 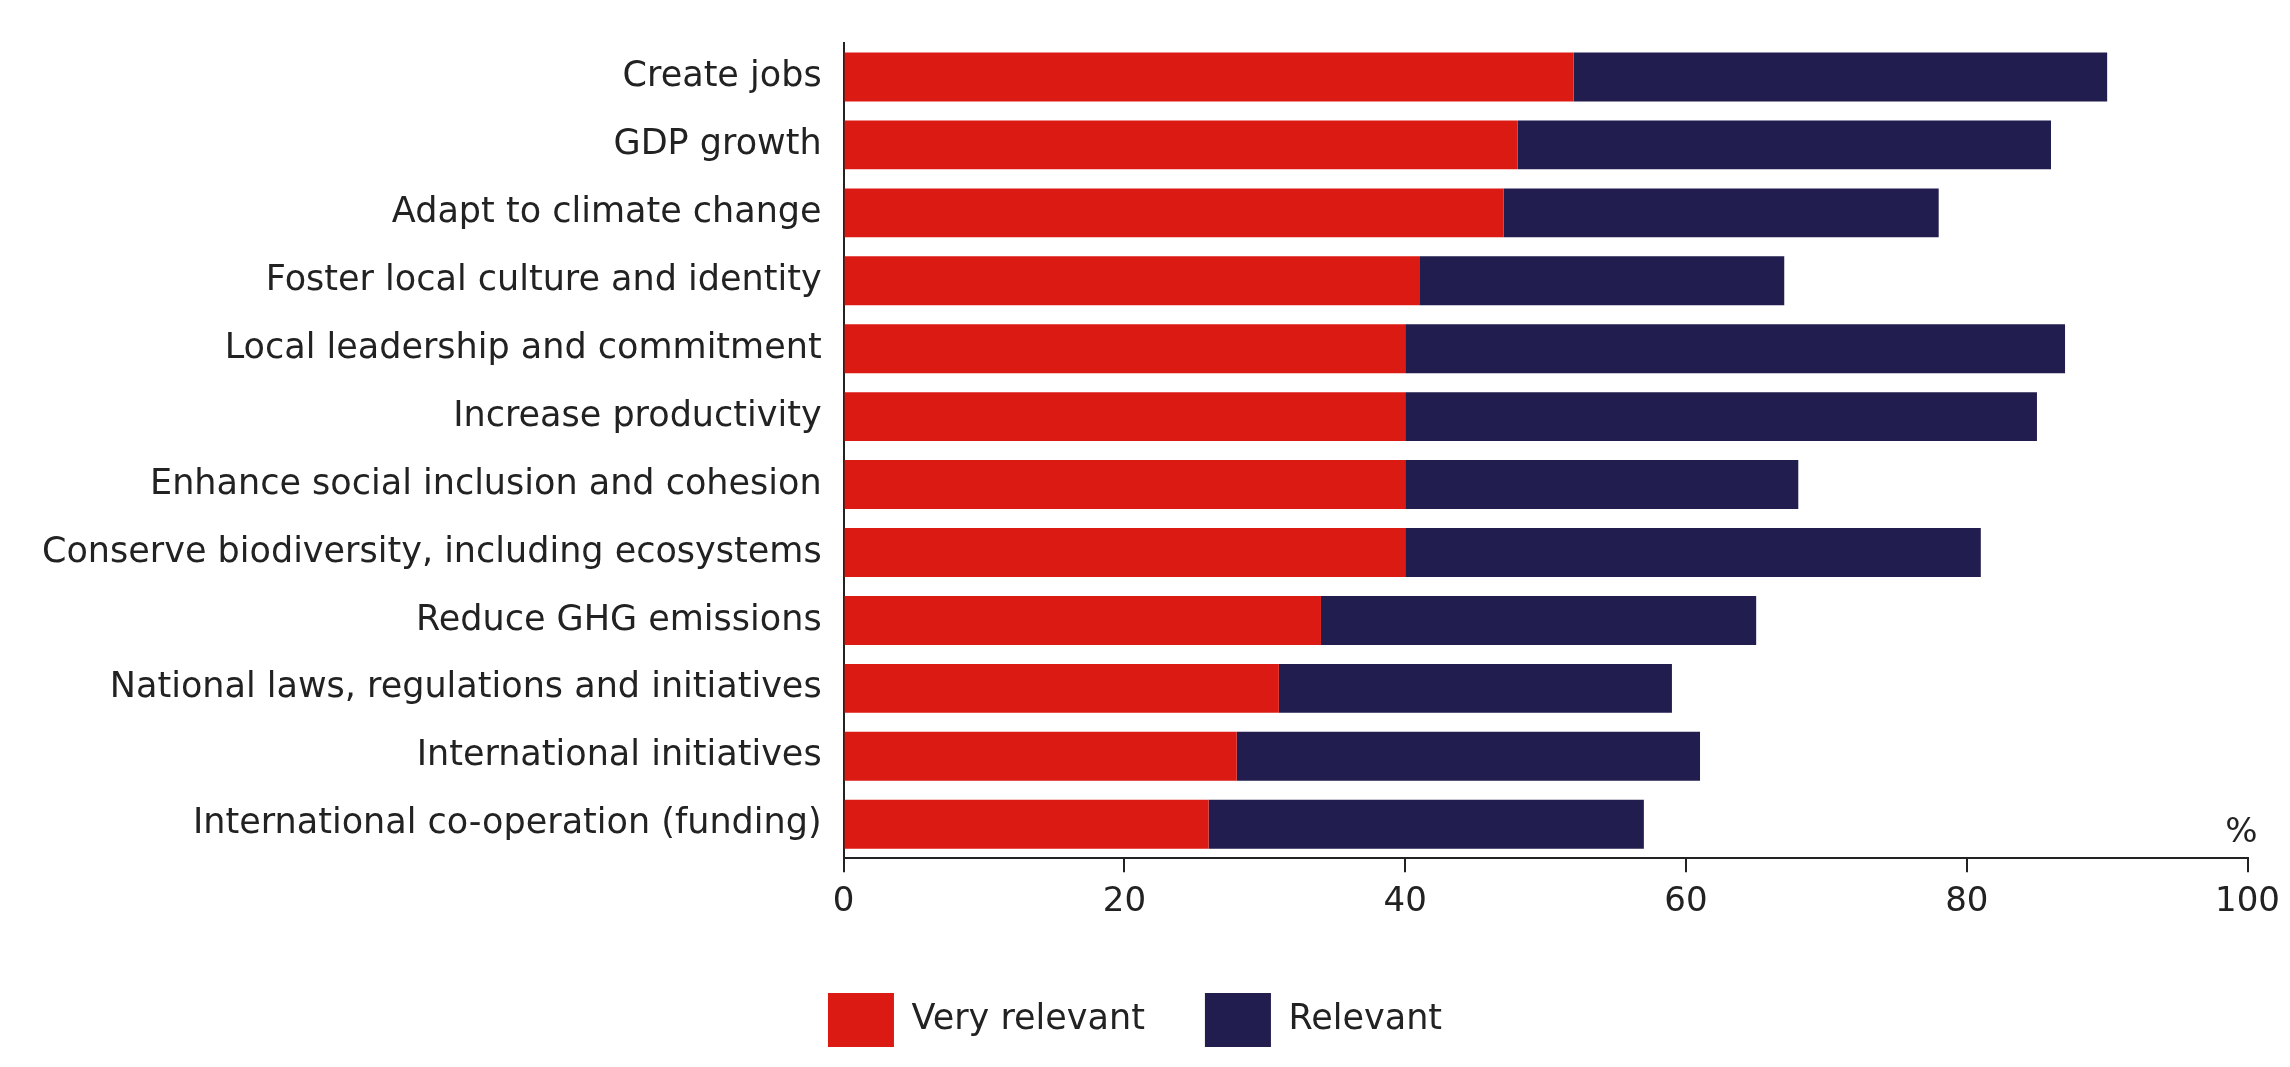 What do you see at coordinates (1686, 899) in the screenshot?
I see `x-tick-label: 60` at bounding box center [1686, 899].